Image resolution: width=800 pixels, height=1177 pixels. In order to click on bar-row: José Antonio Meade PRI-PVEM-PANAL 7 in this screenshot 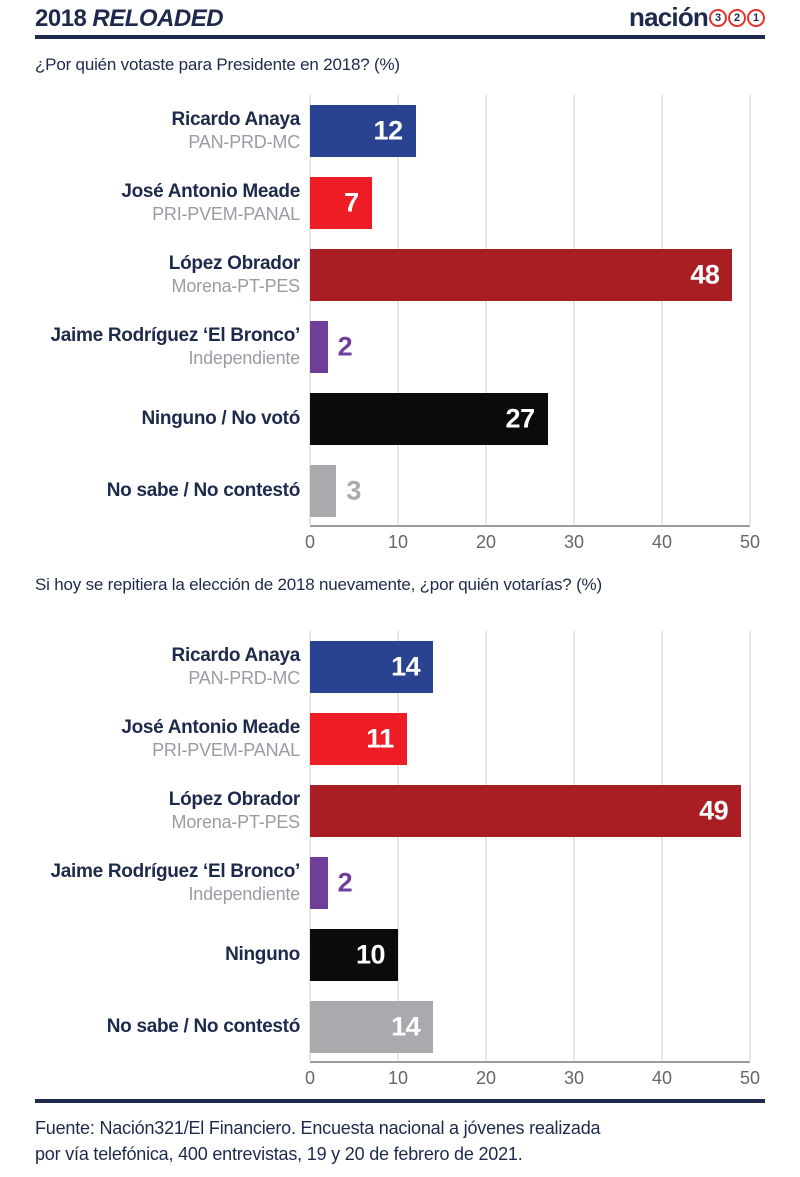, I will do `click(392, 203)`.